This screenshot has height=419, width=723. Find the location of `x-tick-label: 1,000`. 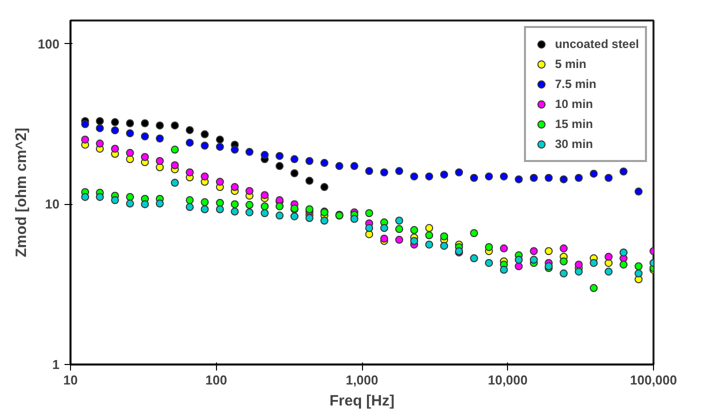

x-tick-label: 1,000 is located at coordinates (362, 380).